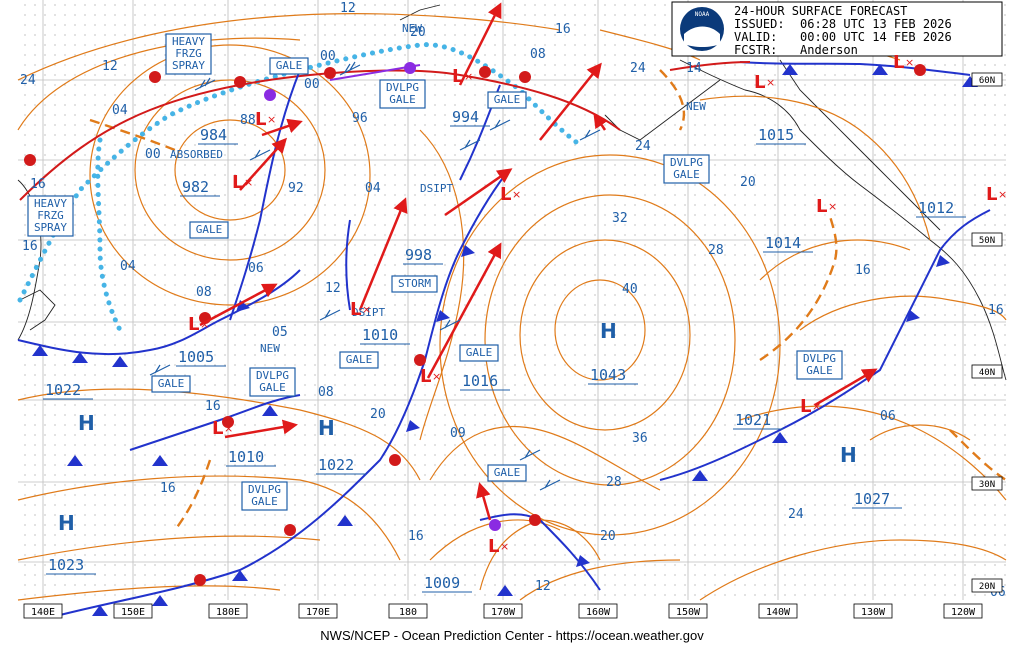 The image size is (1024, 652). I want to click on latitude-text: 50N, so click(987, 241).